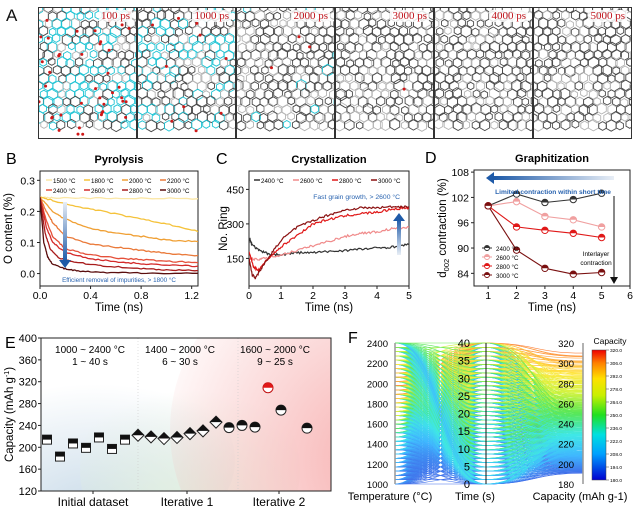  Describe the element at coordinates (507, 249) in the screenshot. I see `legend-label: 2400 °C` at that location.